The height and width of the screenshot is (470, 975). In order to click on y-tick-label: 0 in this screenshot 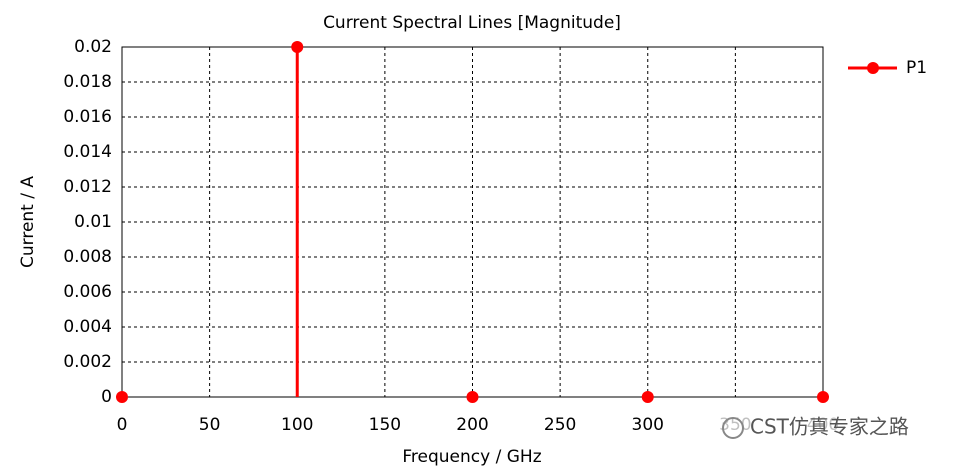, I will do `click(106, 397)`.